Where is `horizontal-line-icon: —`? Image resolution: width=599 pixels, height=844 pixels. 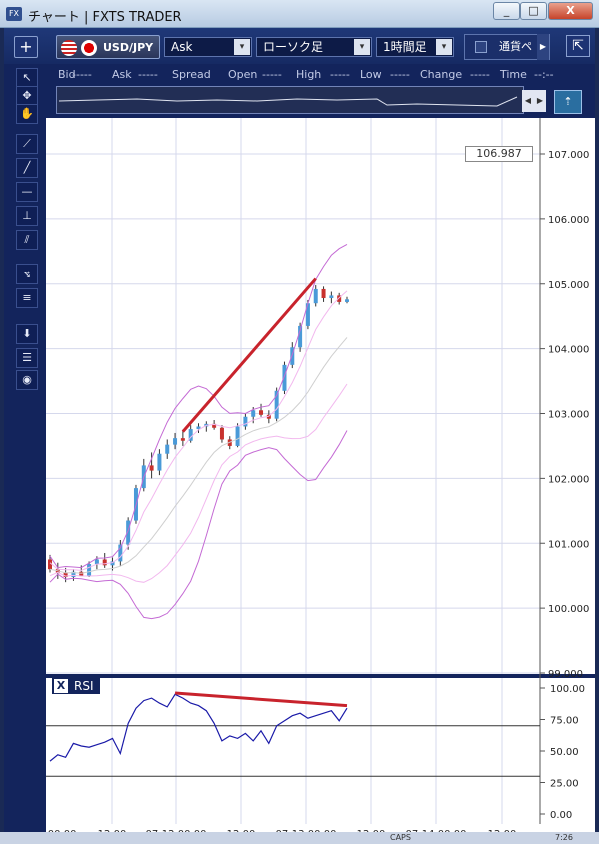
horizontal-line-icon: — is located at coordinates (27, 192).